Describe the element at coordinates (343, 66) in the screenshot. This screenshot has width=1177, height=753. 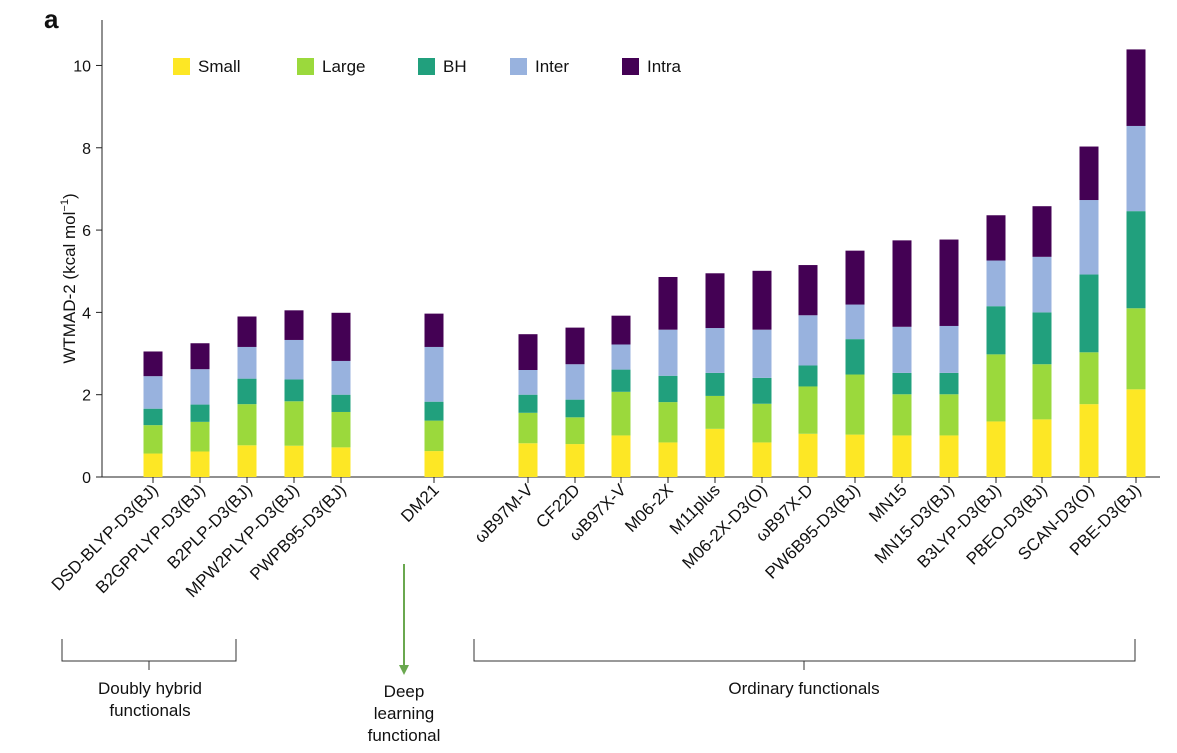
I see `legend-label-large: Large` at that location.